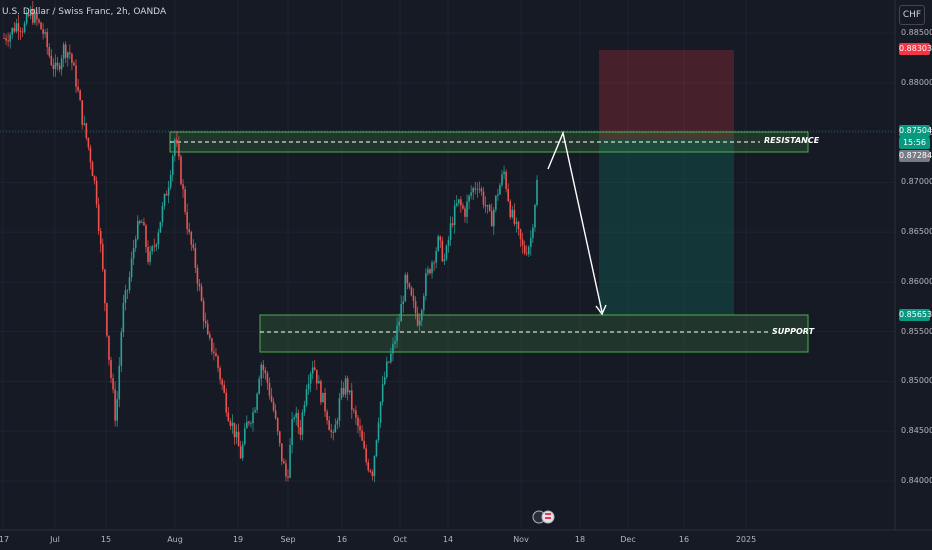 The width and height of the screenshot is (932, 550). Describe the element at coordinates (601, 310) in the screenshot. I see `projection-arrowhead` at that location.